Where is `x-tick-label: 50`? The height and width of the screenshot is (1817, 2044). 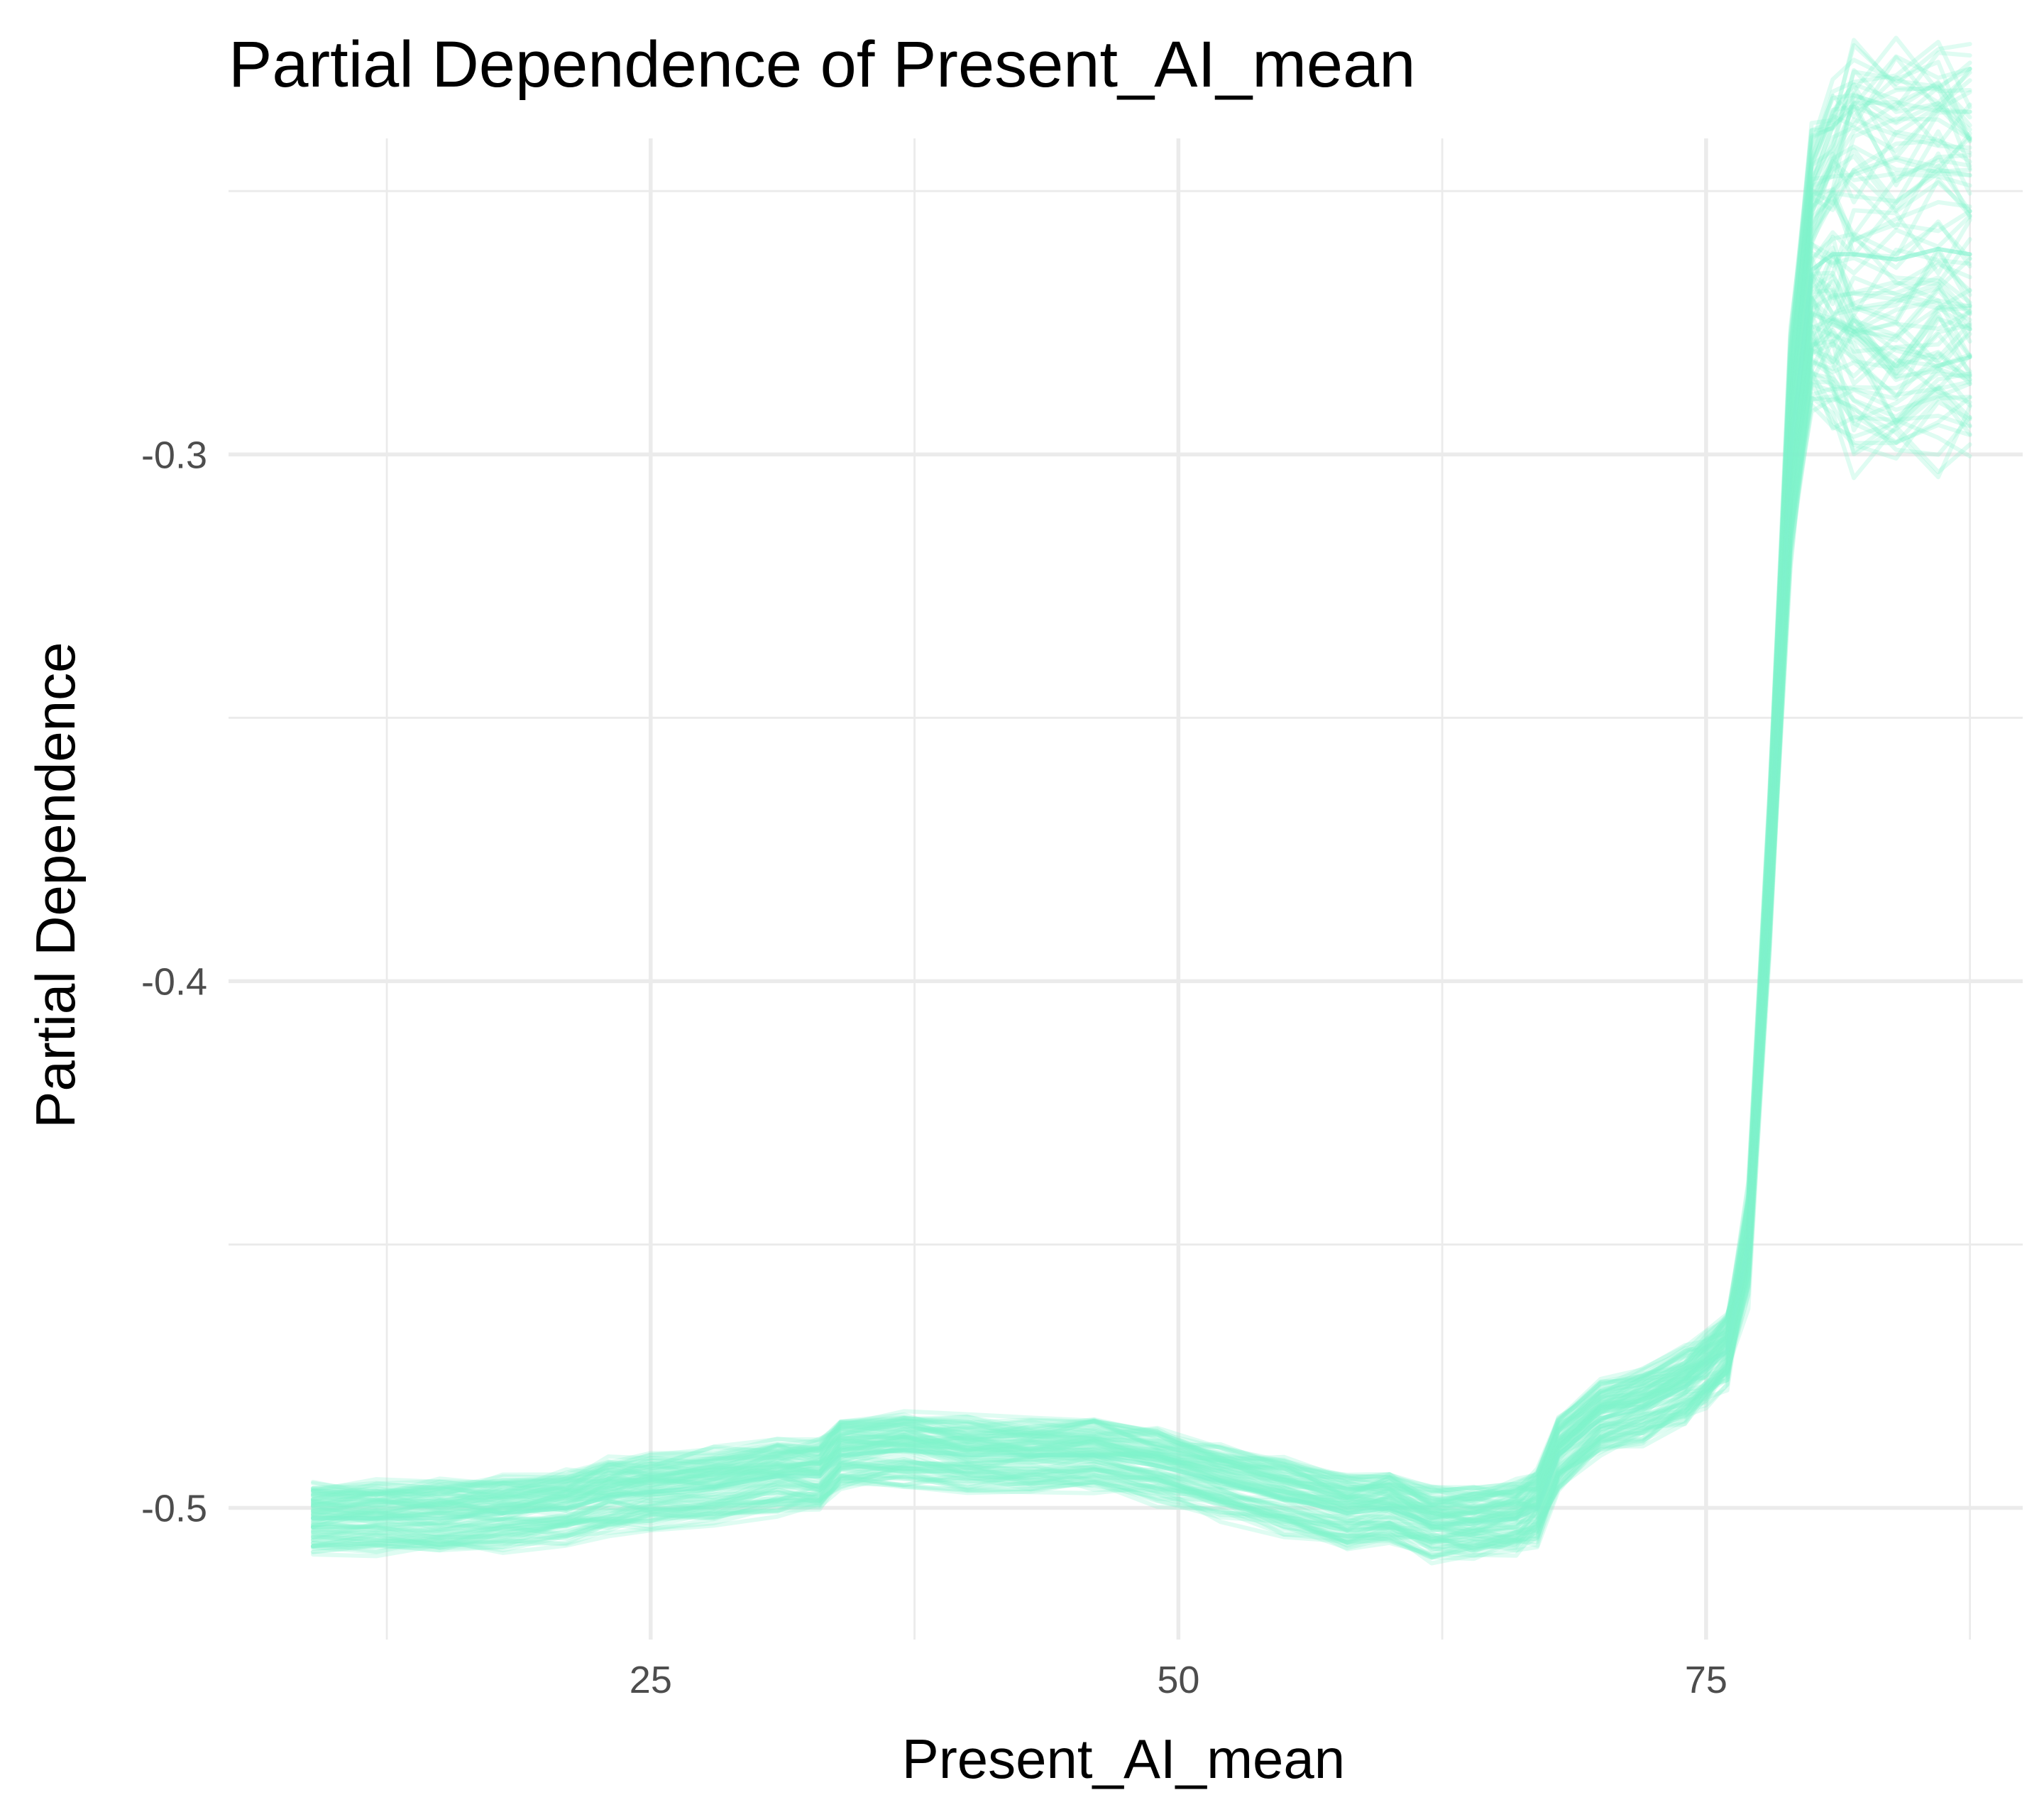 x-tick-label: 50 is located at coordinates (1178, 1680).